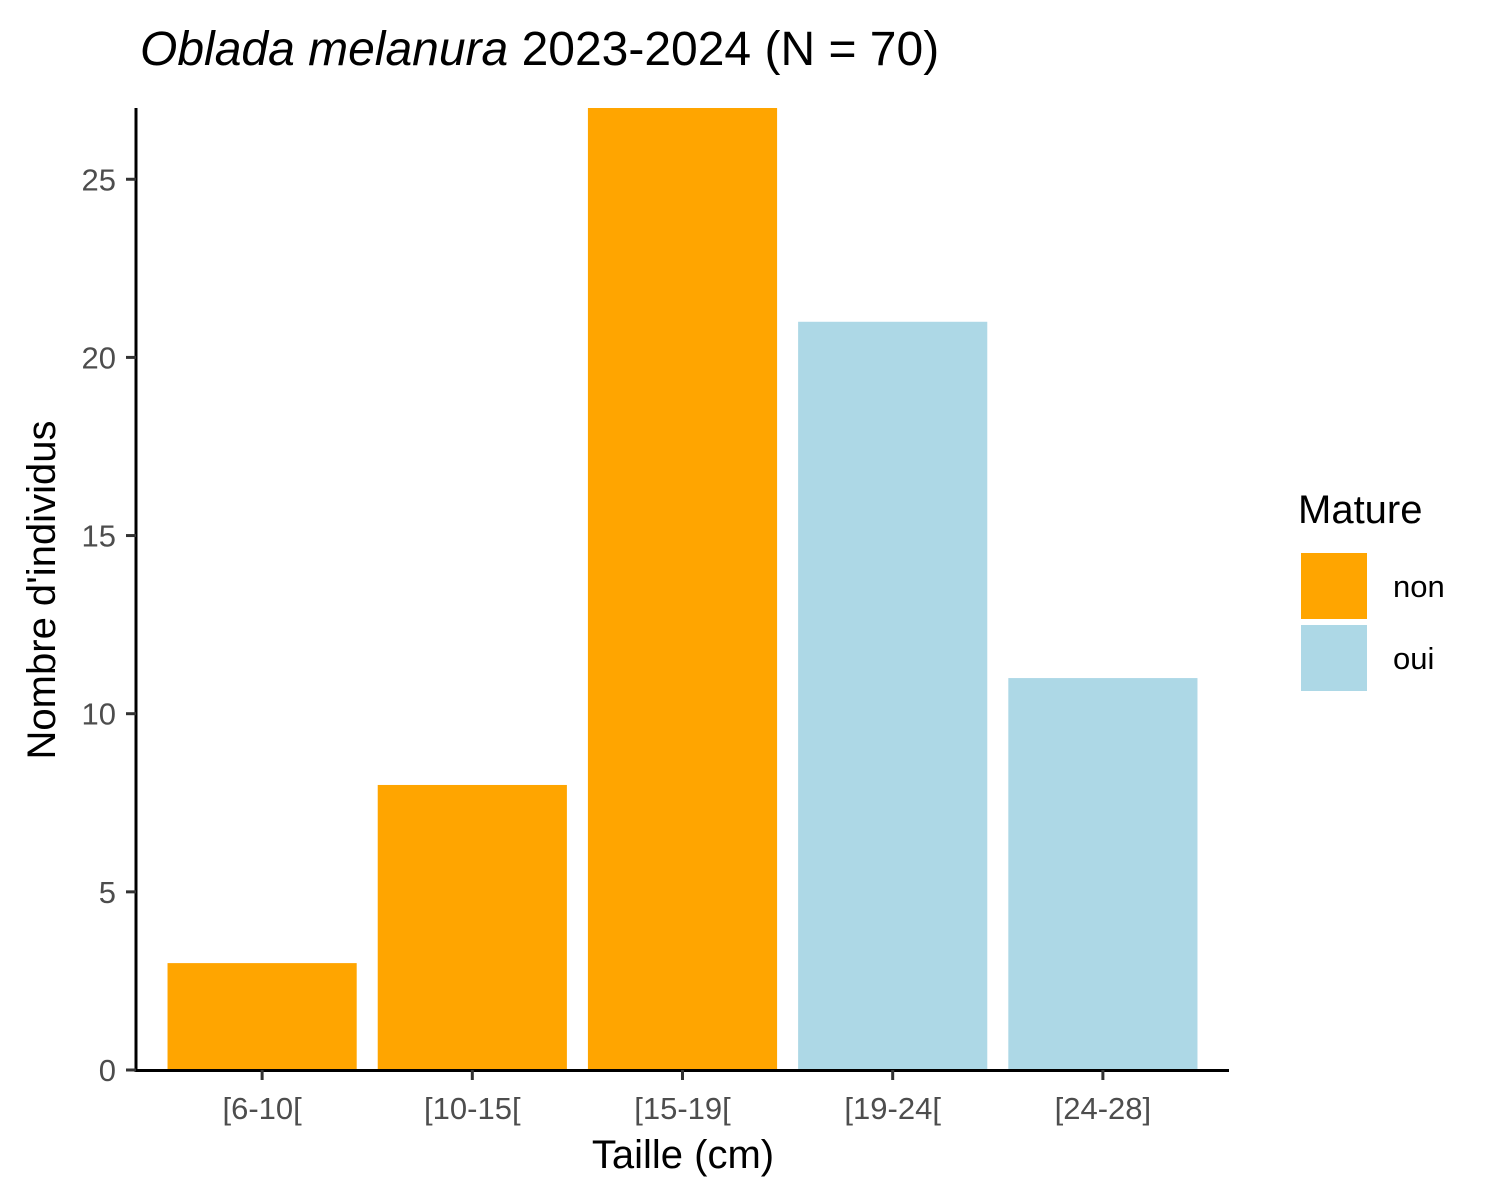  What do you see at coordinates (1360, 510) in the screenshot?
I see `legend-title: Mature` at bounding box center [1360, 510].